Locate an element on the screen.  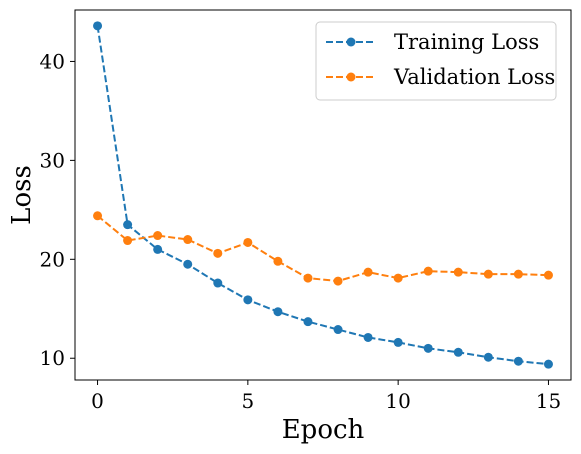
x-tick-label: 0 is located at coordinates (97, 401).